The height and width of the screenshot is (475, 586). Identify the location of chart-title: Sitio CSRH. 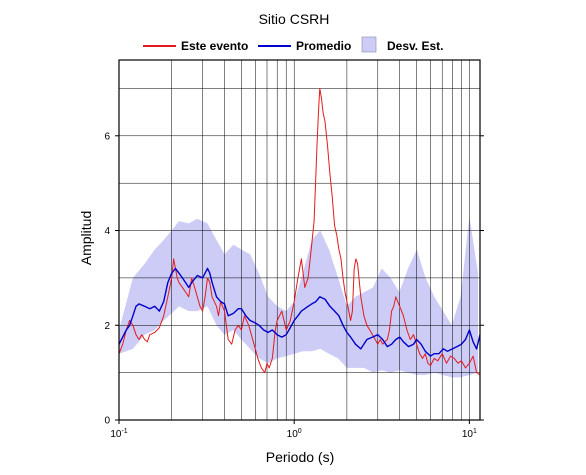
(294, 19).